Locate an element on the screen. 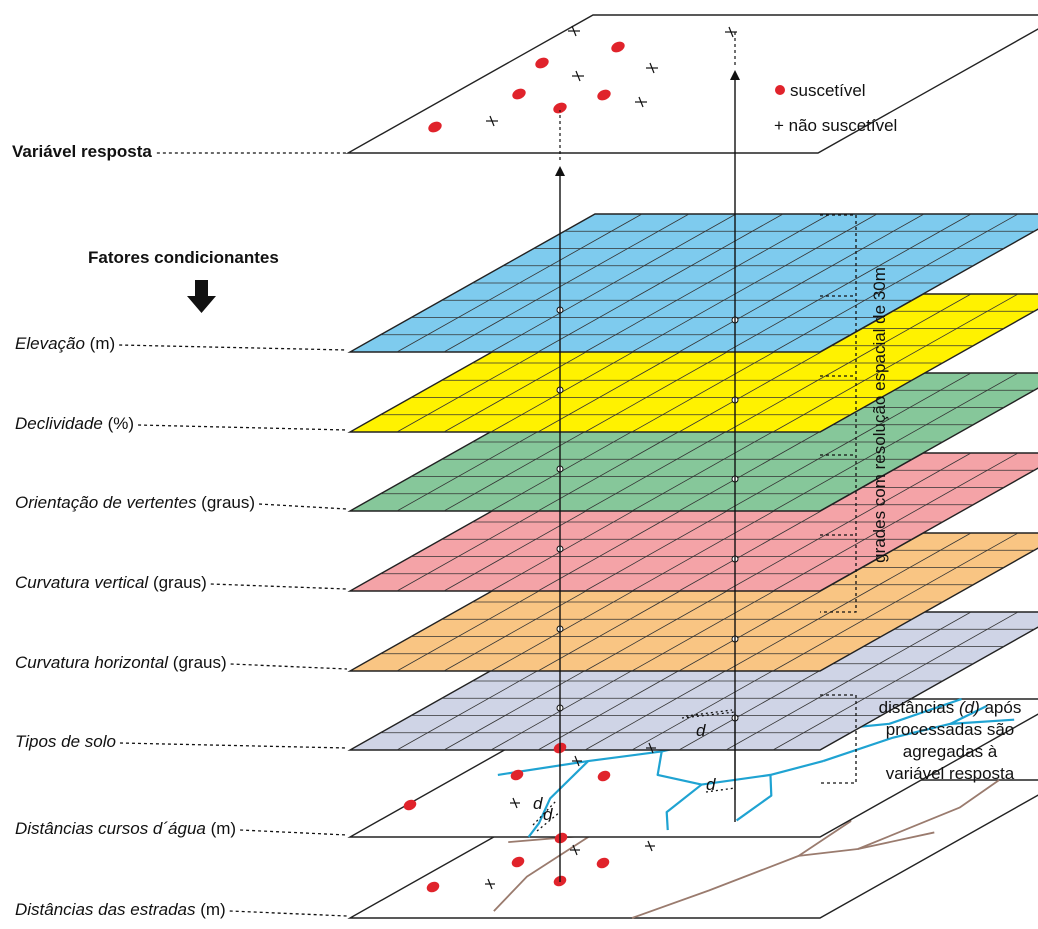 The width and height of the screenshot is (1038, 929). label-name: Tipos de solo is located at coordinates (65, 741).